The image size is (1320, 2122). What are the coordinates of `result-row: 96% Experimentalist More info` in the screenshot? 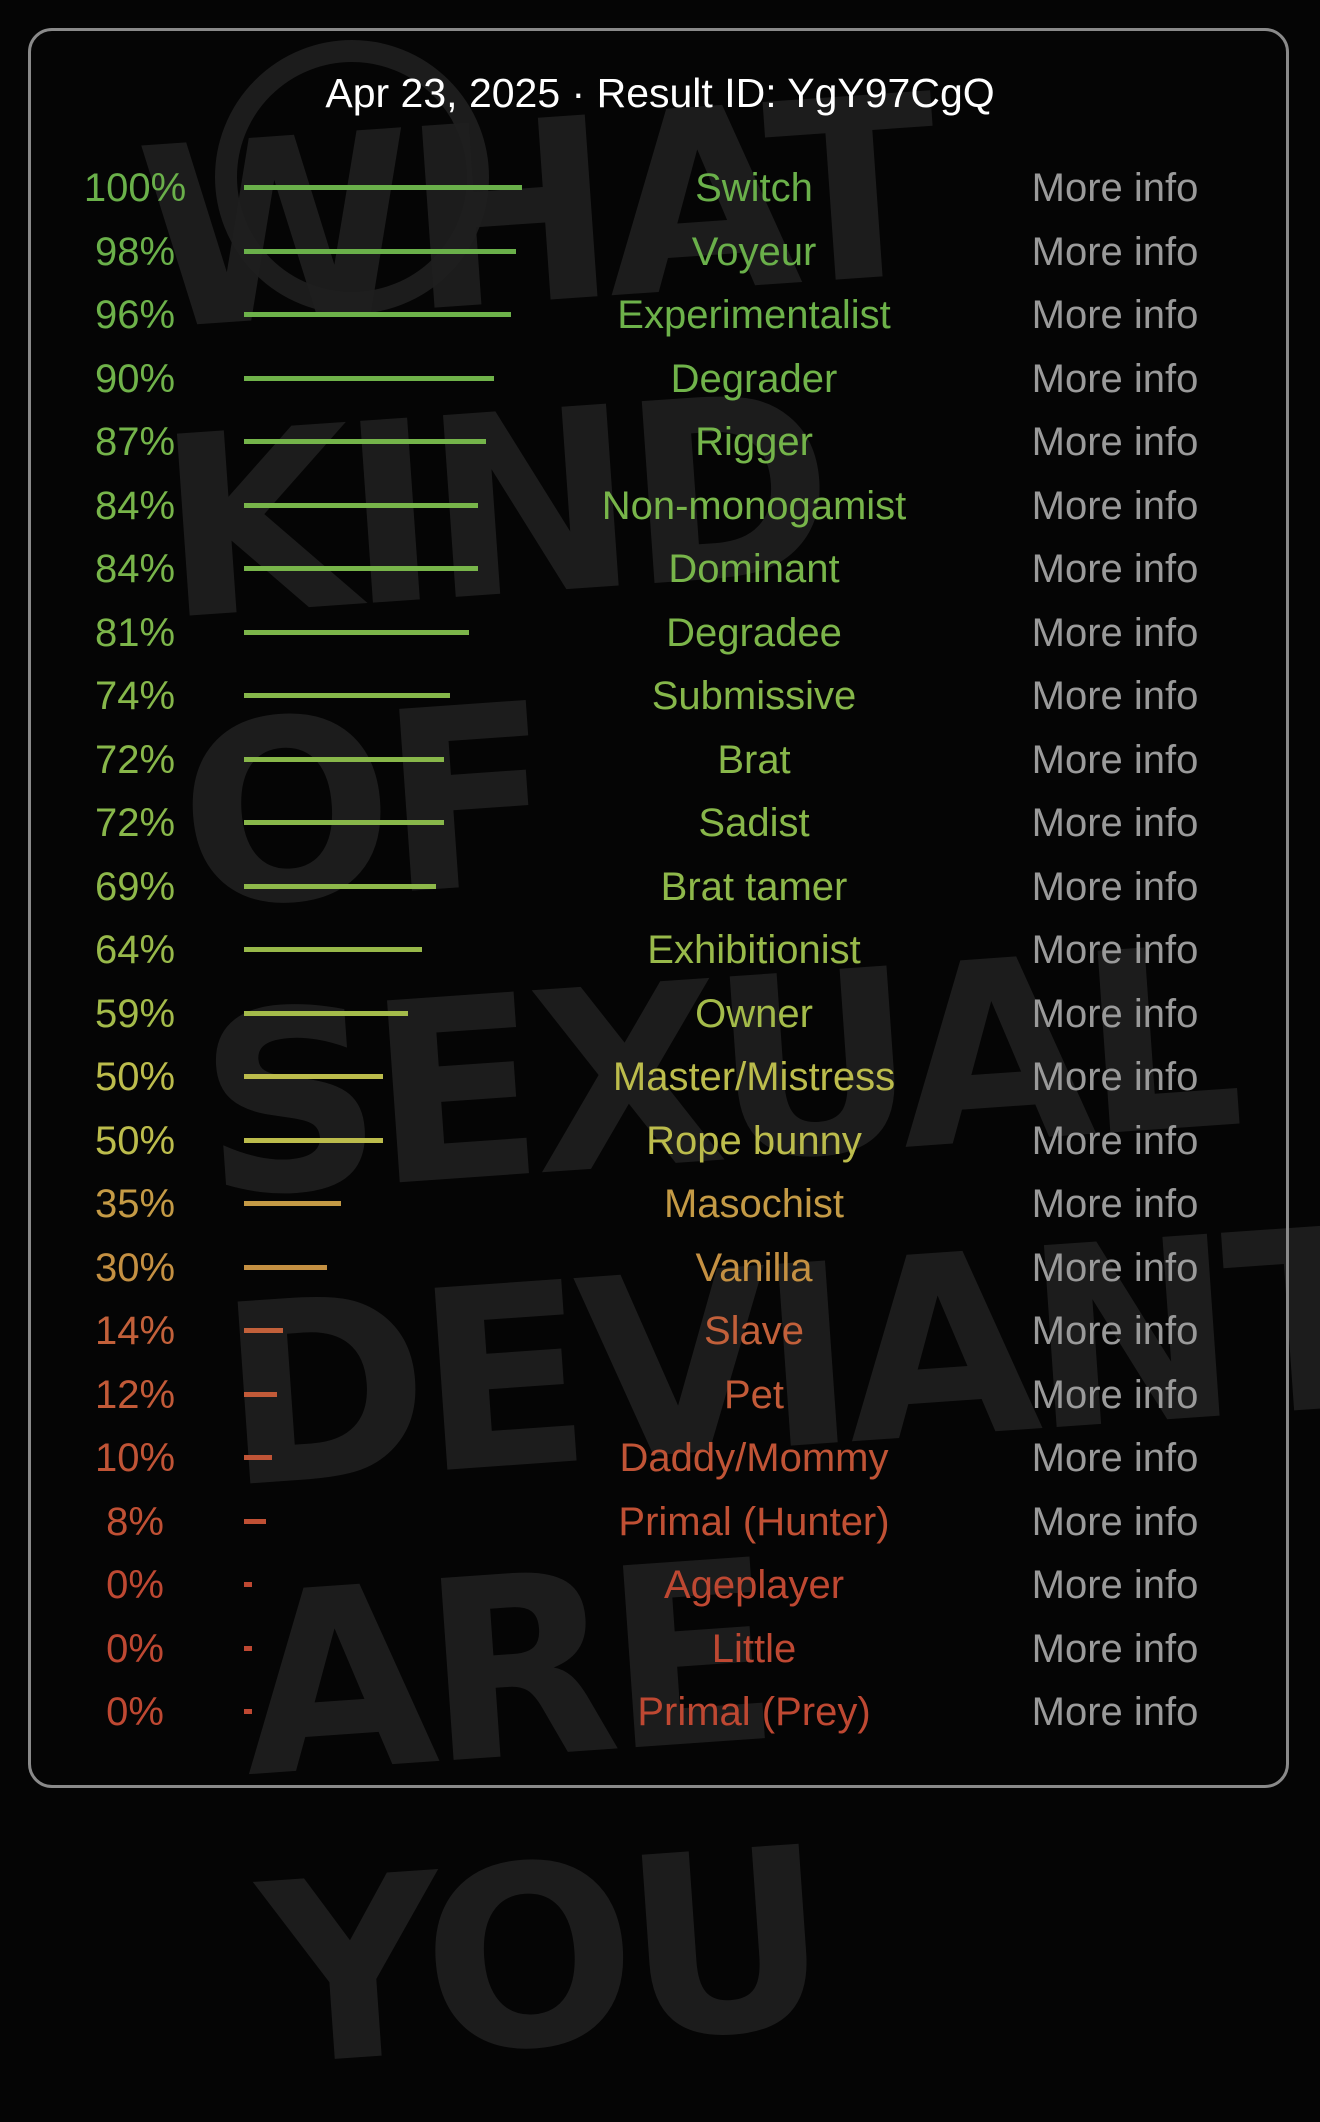 It's located at (660, 315).